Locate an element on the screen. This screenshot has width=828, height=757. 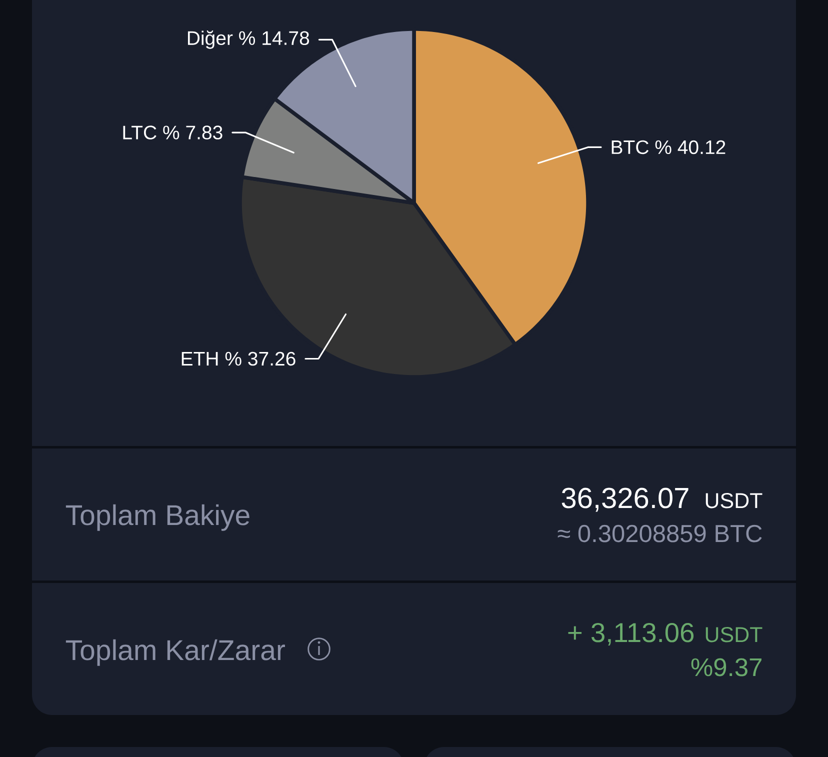
data-label: % 14.78 is located at coordinates (274, 38).